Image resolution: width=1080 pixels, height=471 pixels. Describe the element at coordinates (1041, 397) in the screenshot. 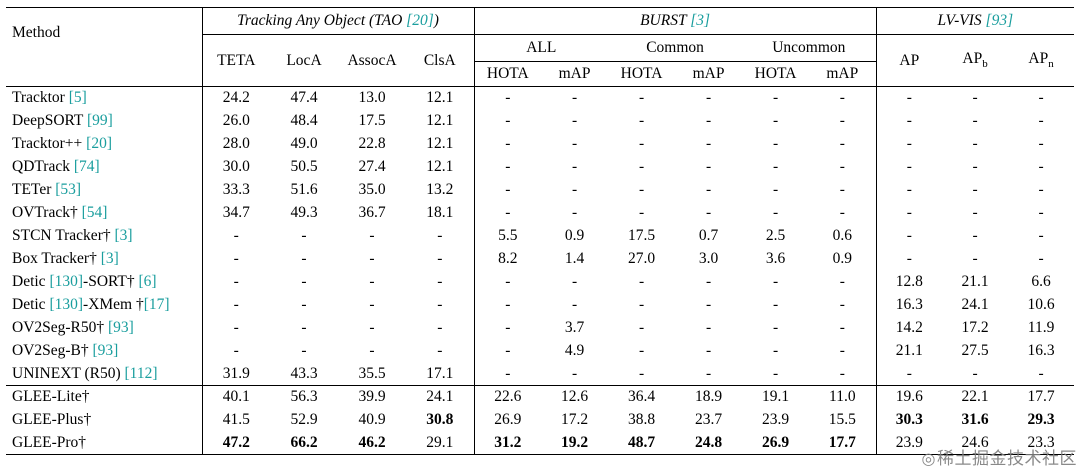

I see `value-cell: 17.7` at that location.